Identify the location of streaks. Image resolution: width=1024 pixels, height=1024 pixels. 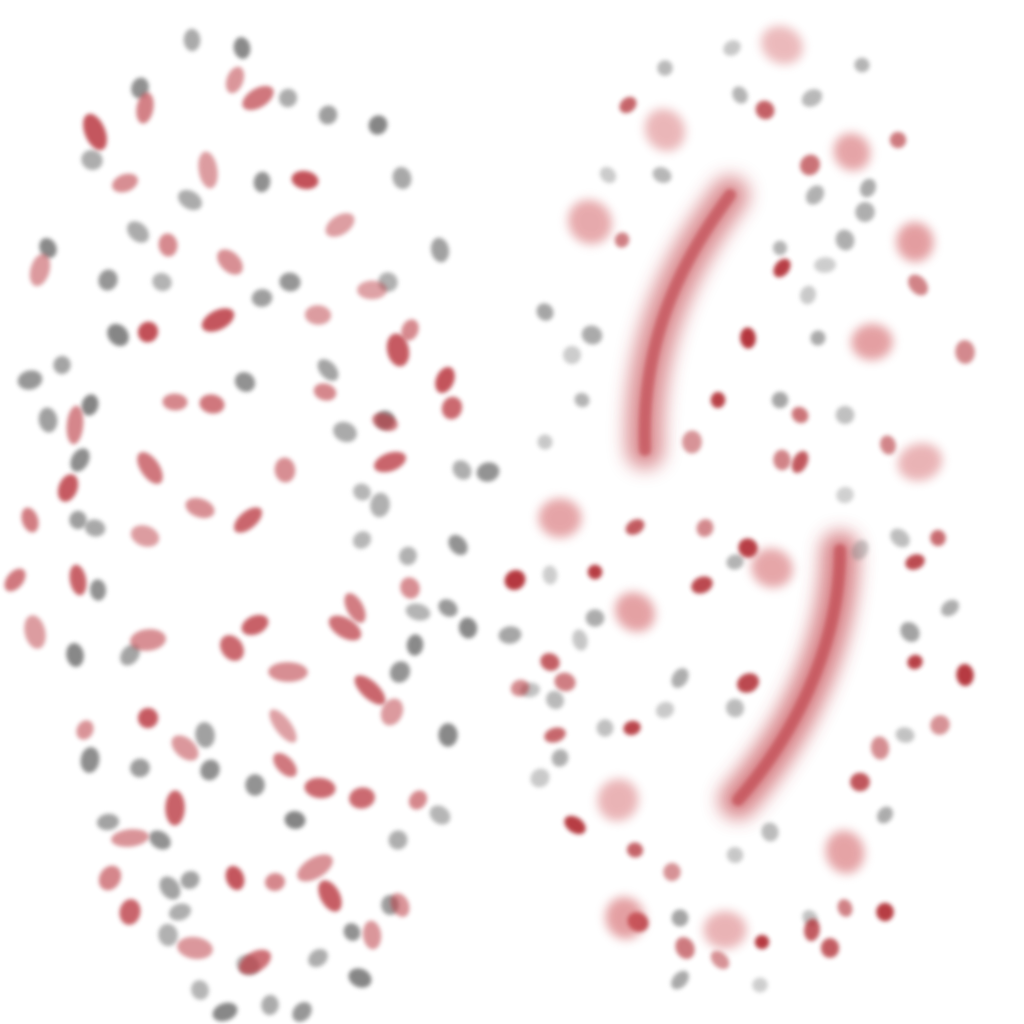
(742, 497).